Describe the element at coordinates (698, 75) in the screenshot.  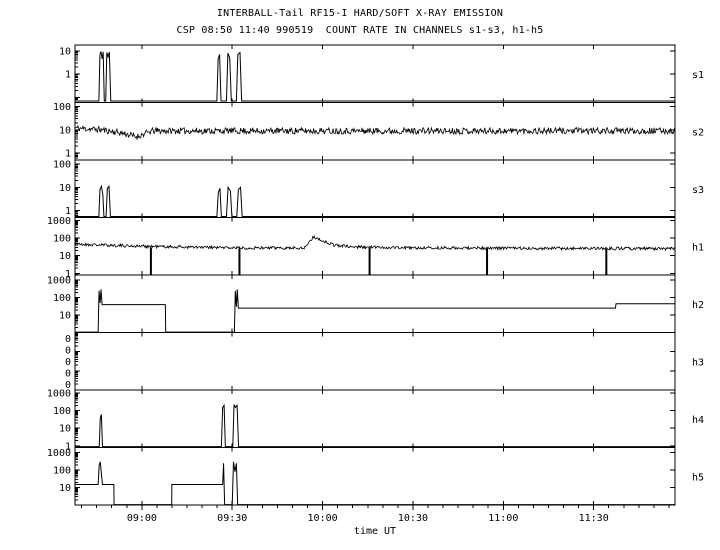
I see `panel-label-s1: s1` at that location.